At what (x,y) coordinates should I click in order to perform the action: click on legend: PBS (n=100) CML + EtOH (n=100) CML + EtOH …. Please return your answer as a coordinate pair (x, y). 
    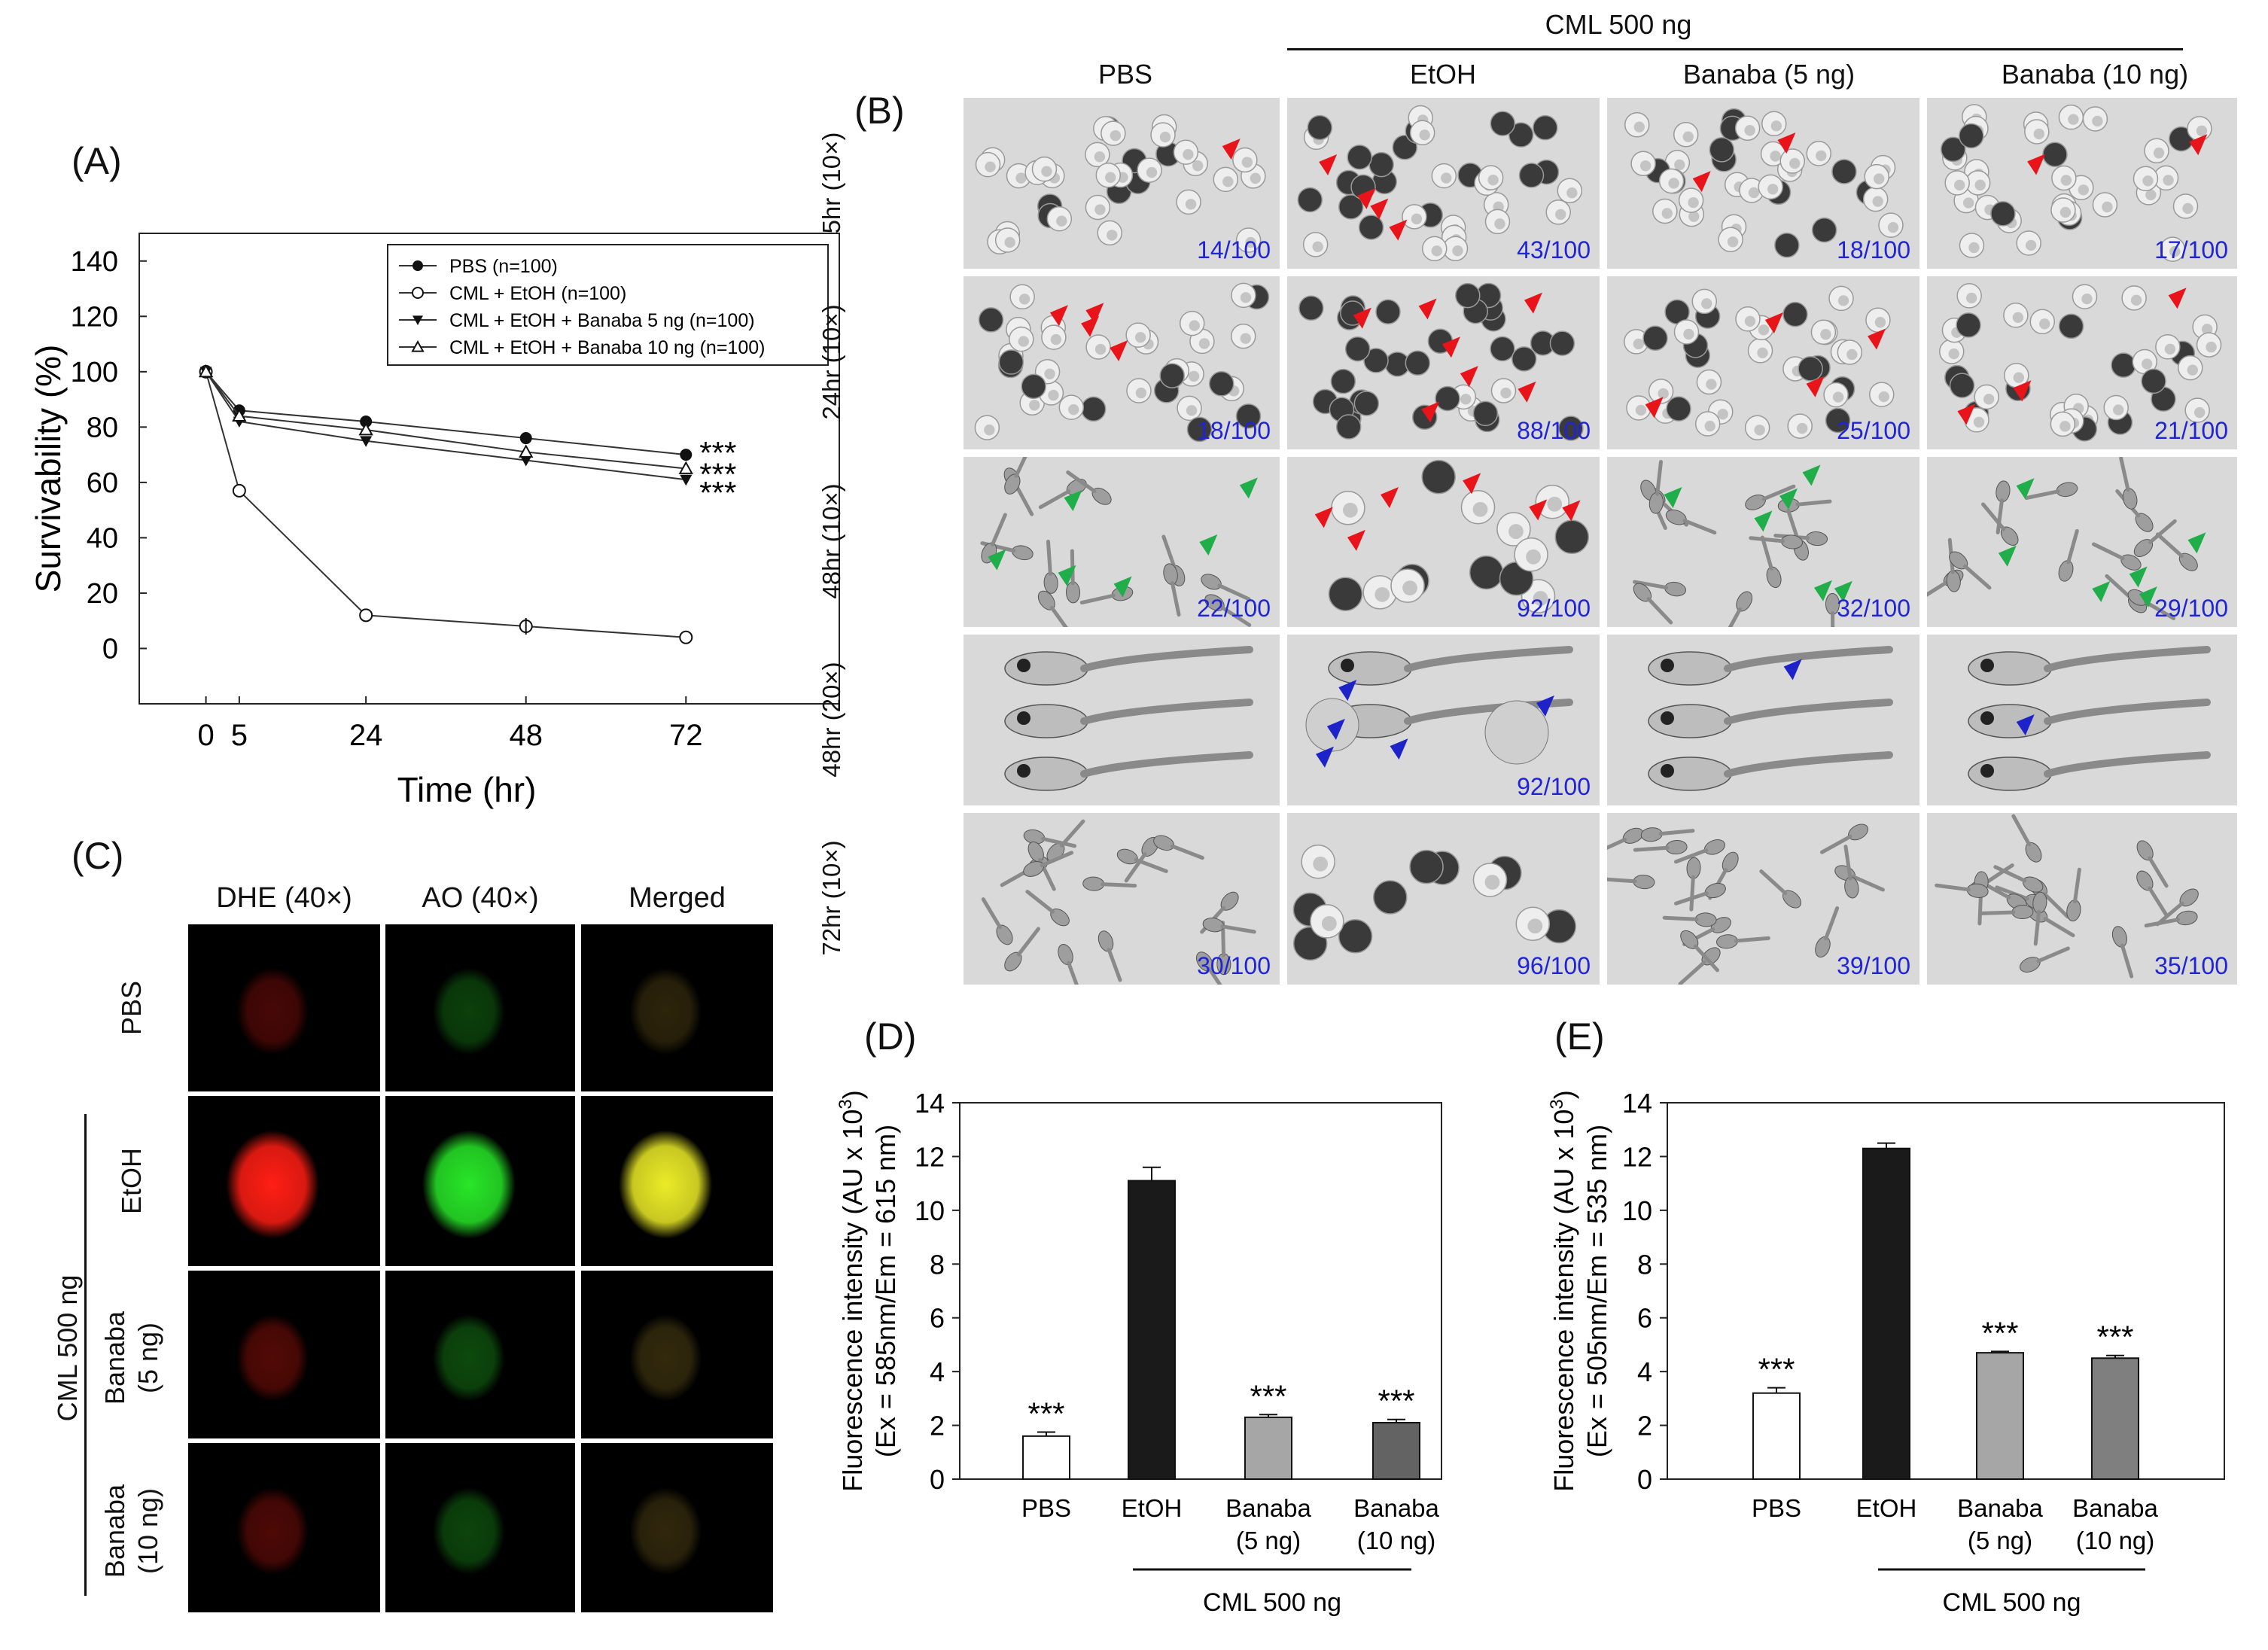
    Looking at the image, I should click on (608, 305).